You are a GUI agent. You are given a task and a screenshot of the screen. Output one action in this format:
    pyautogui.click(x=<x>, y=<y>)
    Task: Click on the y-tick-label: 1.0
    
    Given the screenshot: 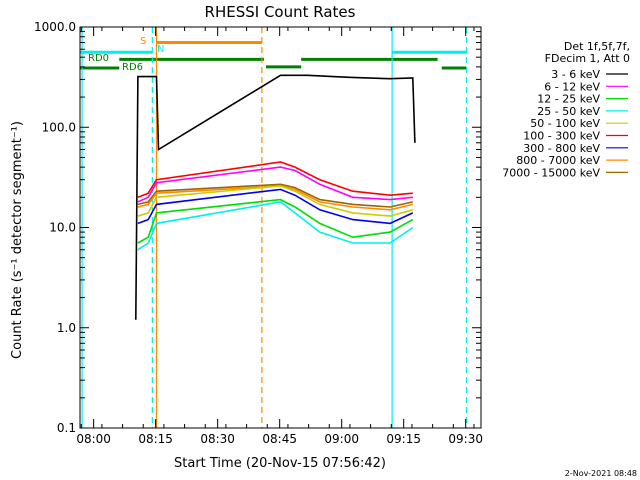 What is the action you would take?
    pyautogui.click(x=66, y=328)
    